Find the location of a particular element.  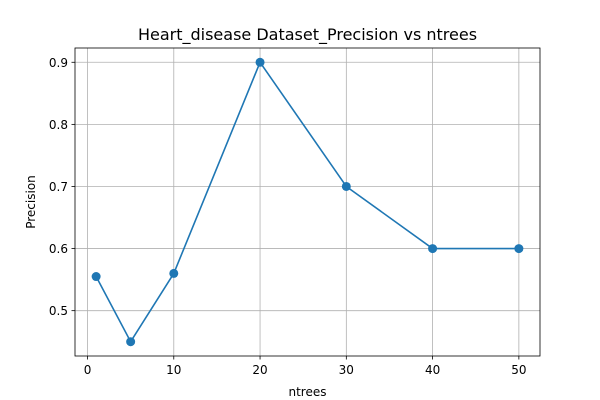

y-tick-label: 0.9 is located at coordinates (58, 63).